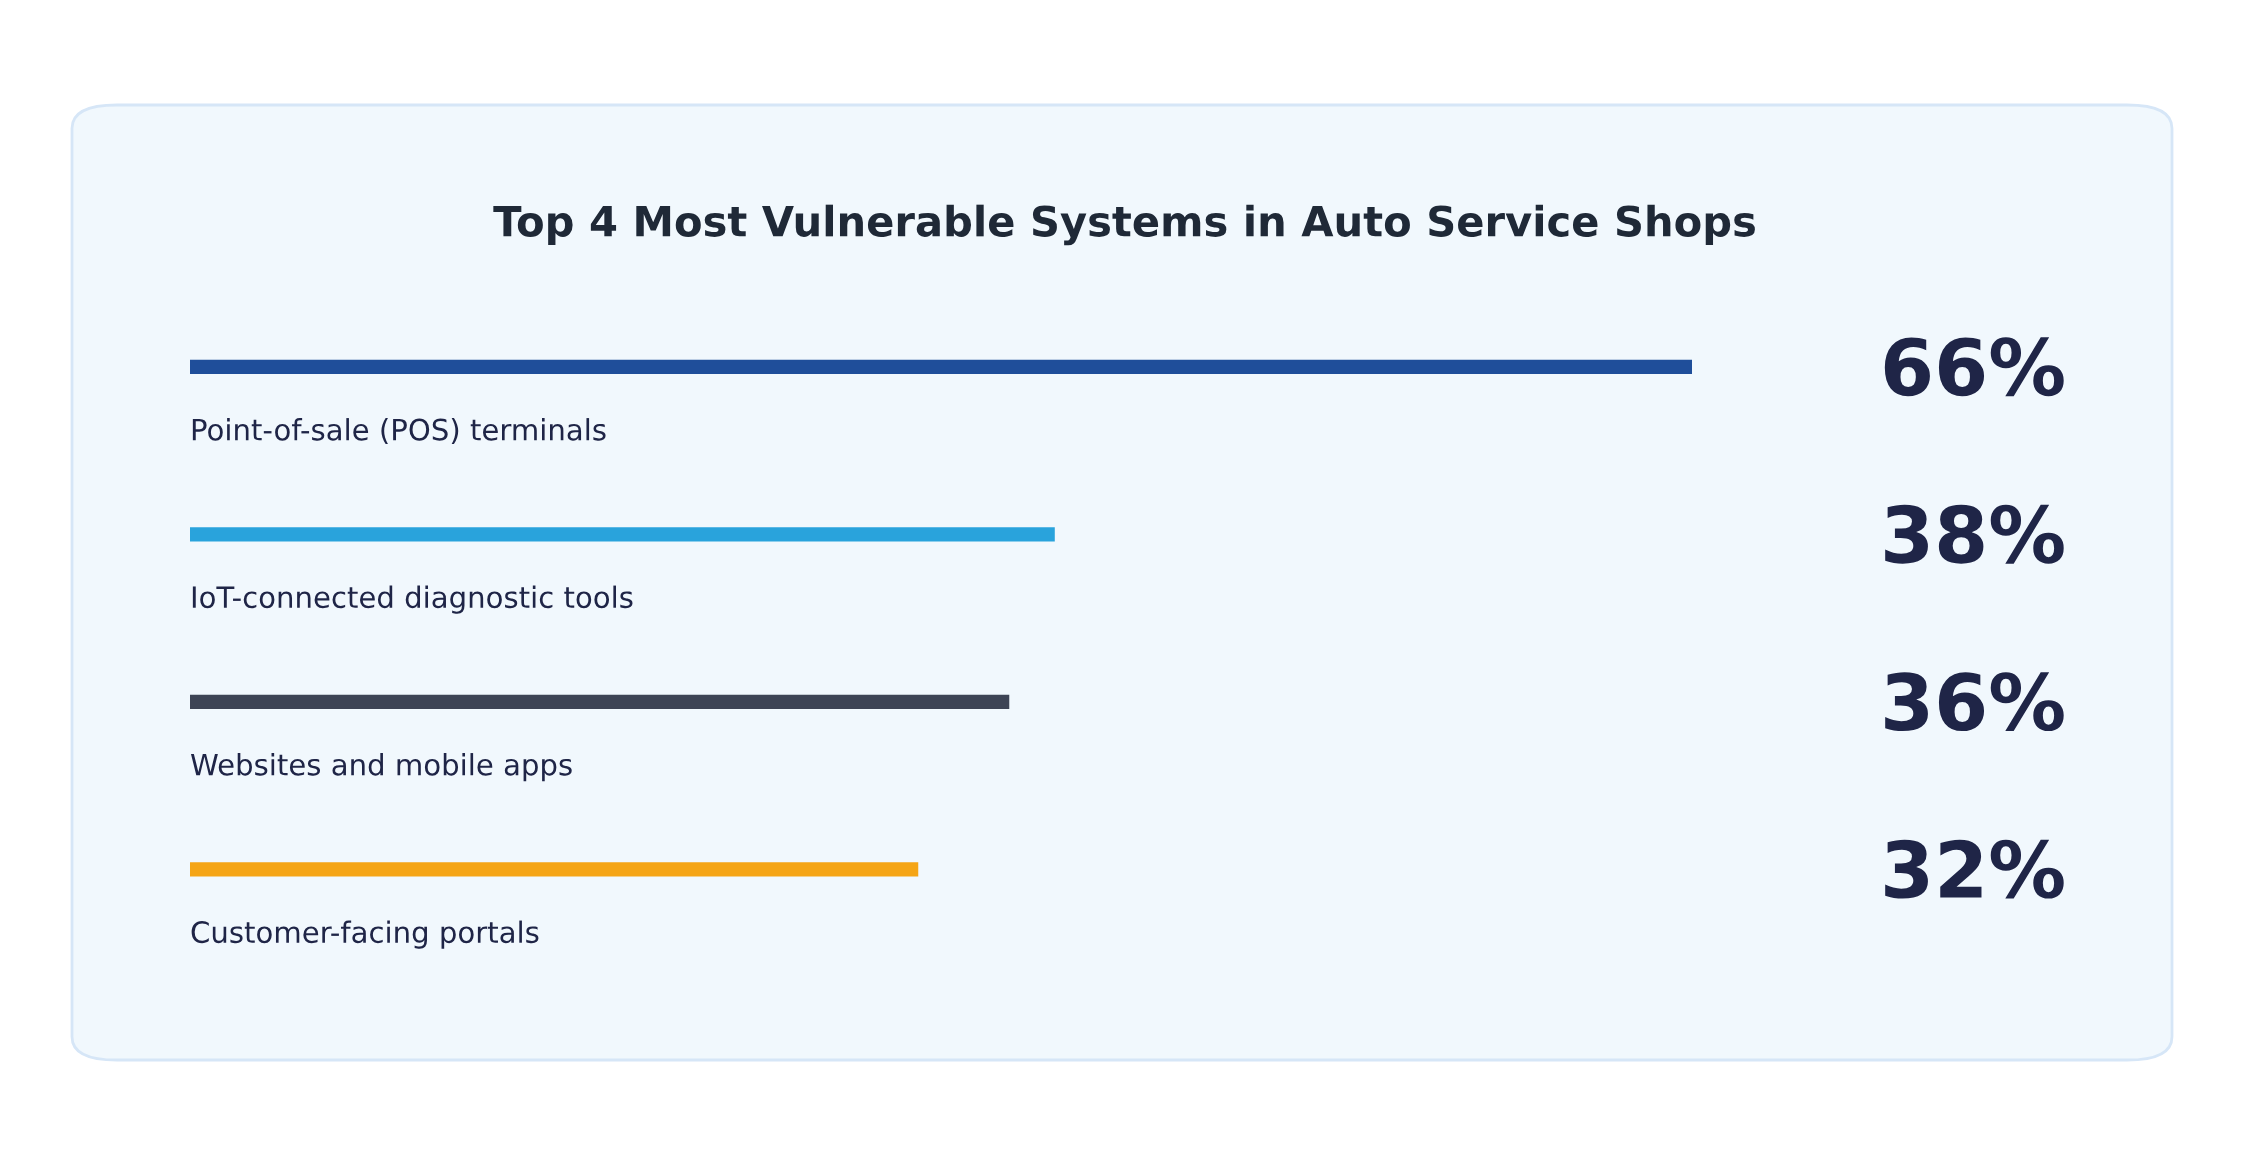 This screenshot has height=1168, width=2250. Describe the element at coordinates (1974, 869) in the screenshot. I see `data-label: 32%` at that location.